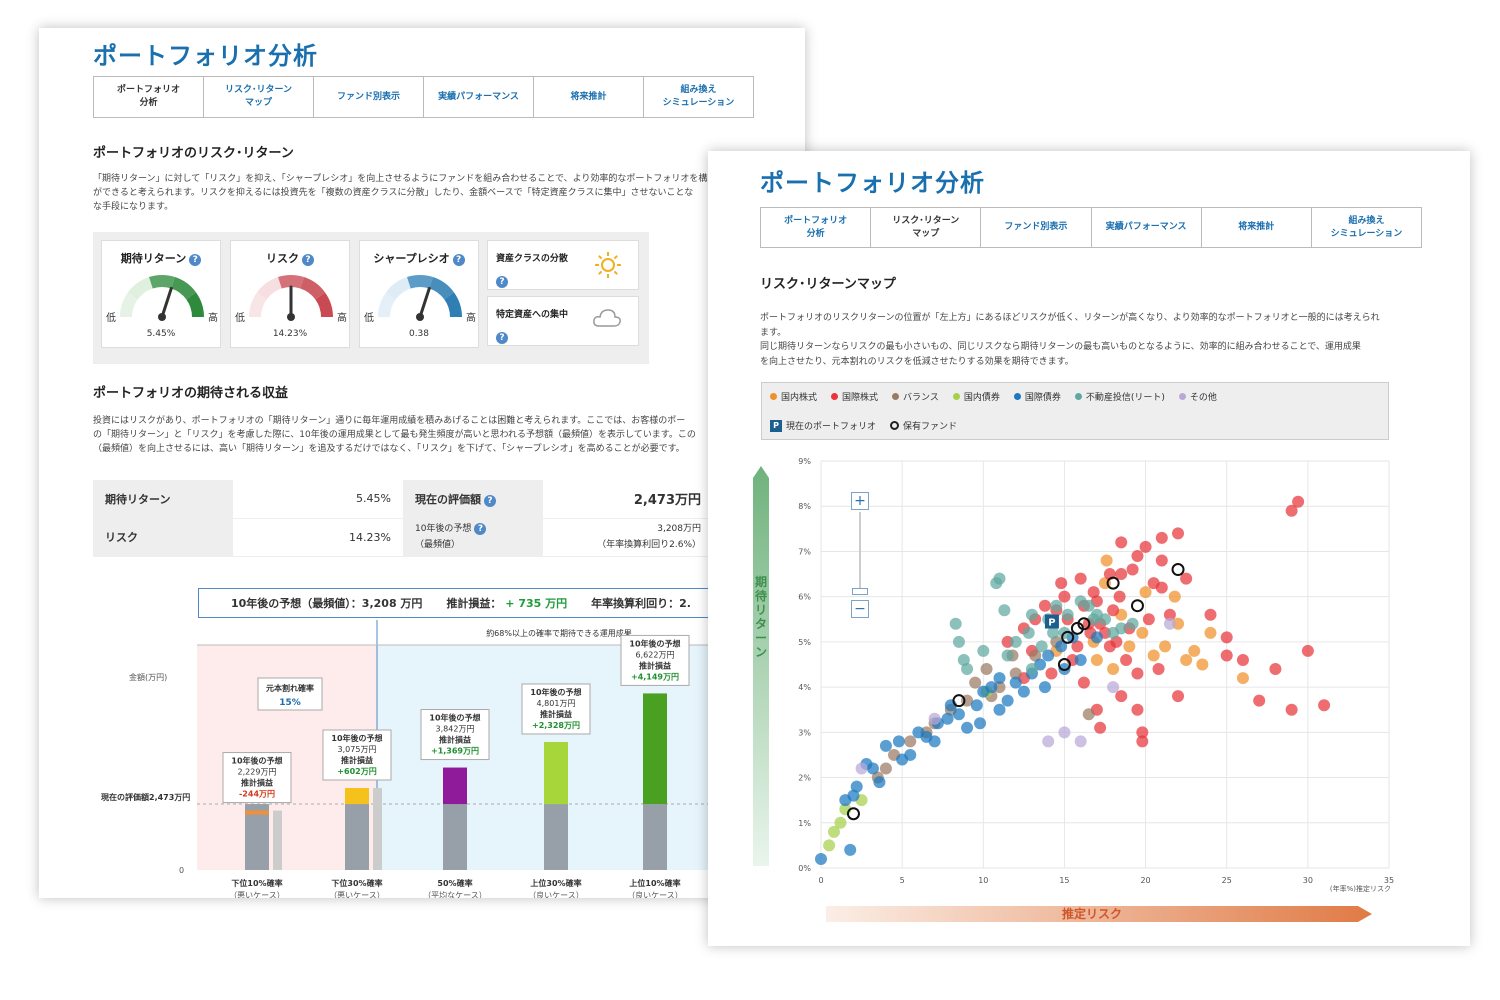 The image size is (1500, 1000). What do you see at coordinates (1119, 396) in the screenshot?
I see `legend-item: 不動産投信(リート)` at bounding box center [1119, 396].